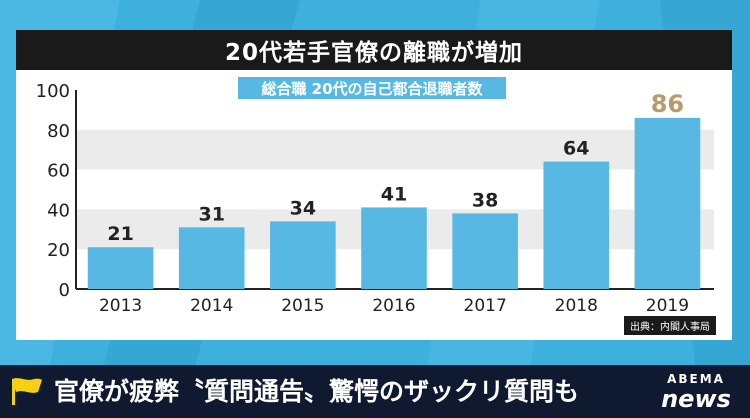 This screenshot has width=750, height=418. I want to click on subtitle-box, so click(372, 88).